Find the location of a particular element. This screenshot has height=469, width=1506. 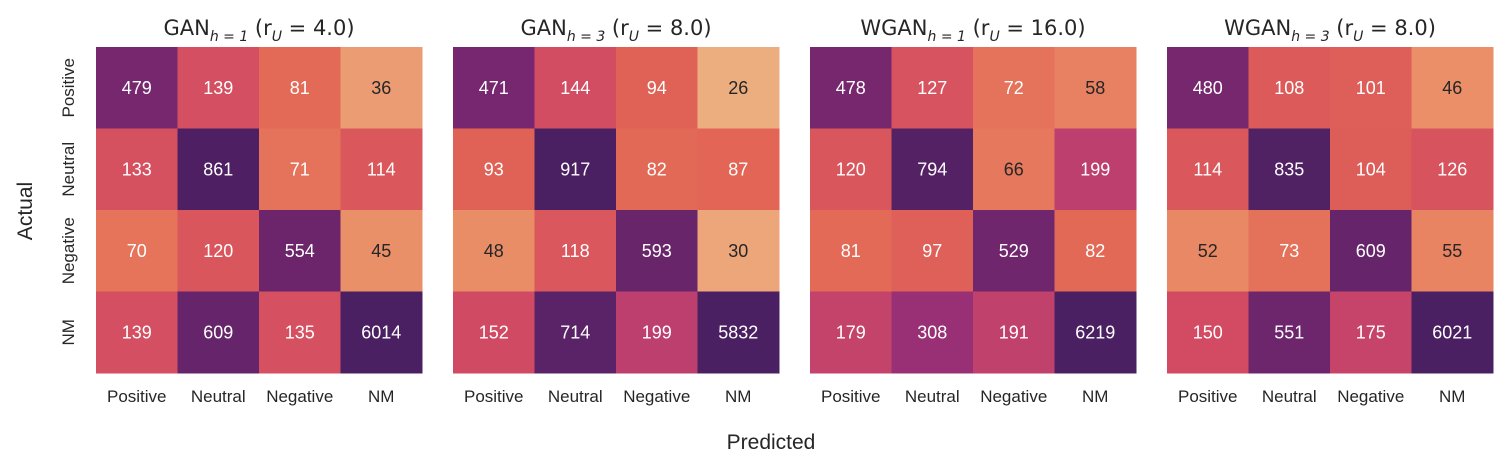

cell-value-label: 126 is located at coordinates (1452, 169).